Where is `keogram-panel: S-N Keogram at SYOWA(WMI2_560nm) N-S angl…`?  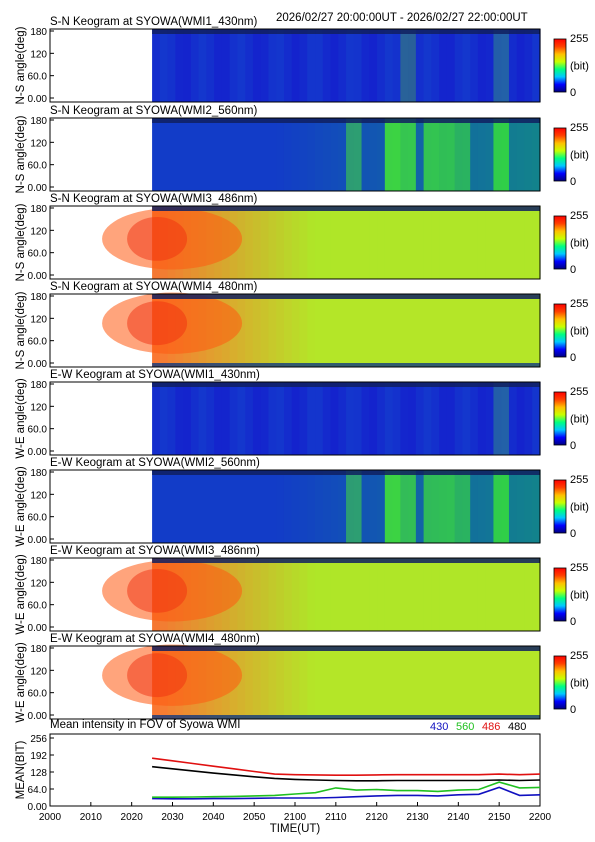 keogram-panel: S-N Keogram at SYOWA(WMI2_560nm) N-S angl… is located at coordinates (302, 149).